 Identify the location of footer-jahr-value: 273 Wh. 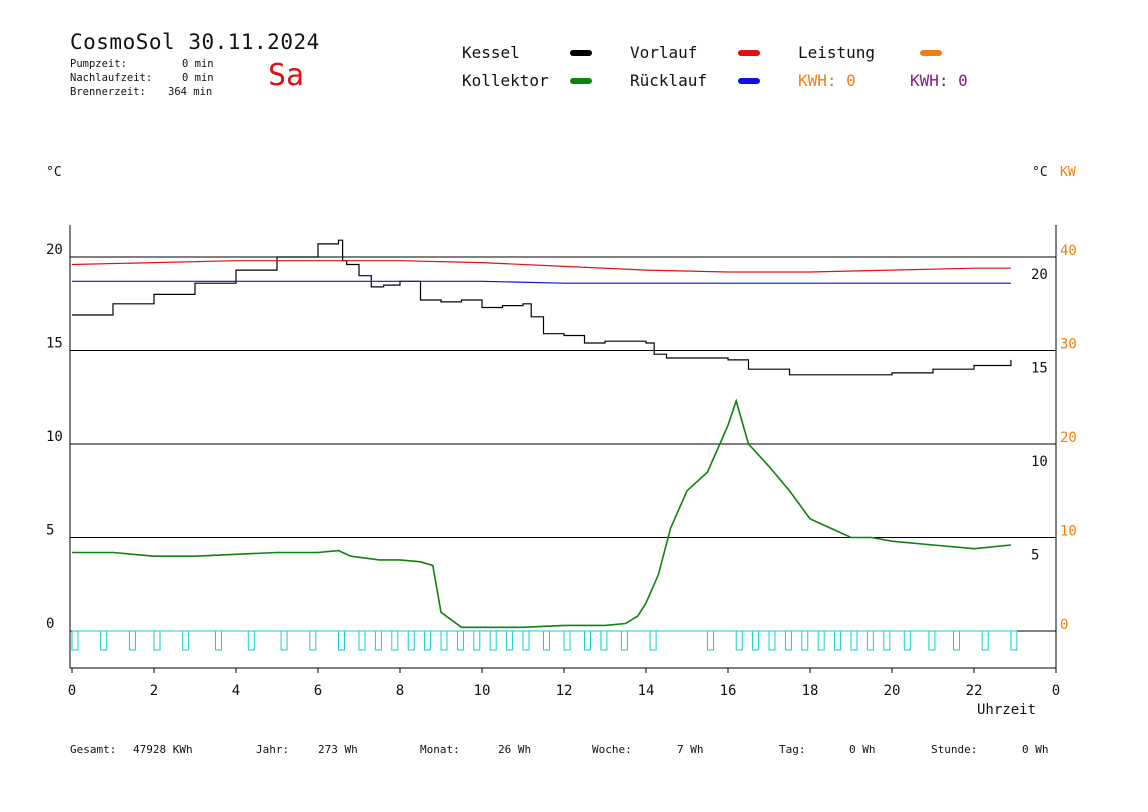
(338, 749).